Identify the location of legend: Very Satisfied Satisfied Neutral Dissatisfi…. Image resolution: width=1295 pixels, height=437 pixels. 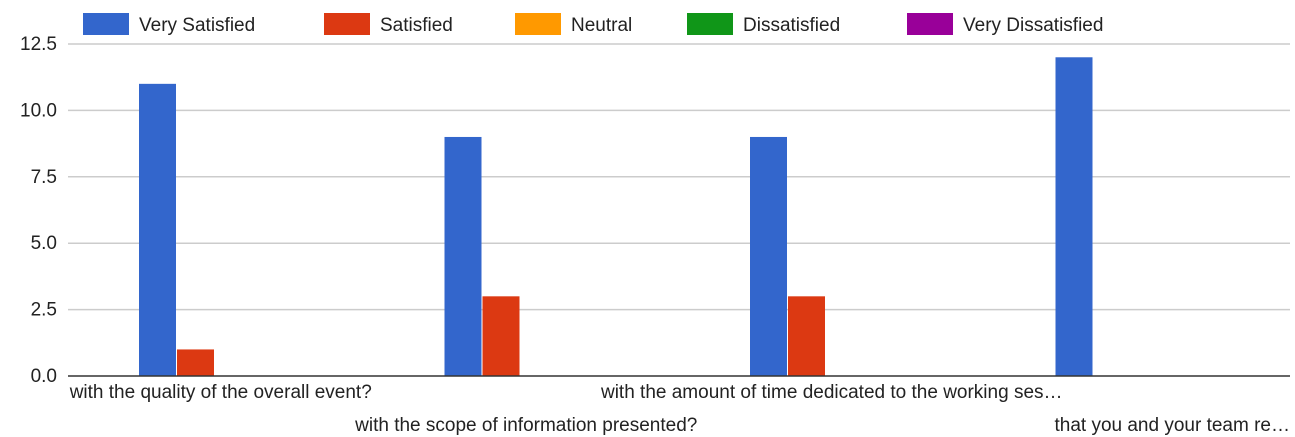
(593, 24).